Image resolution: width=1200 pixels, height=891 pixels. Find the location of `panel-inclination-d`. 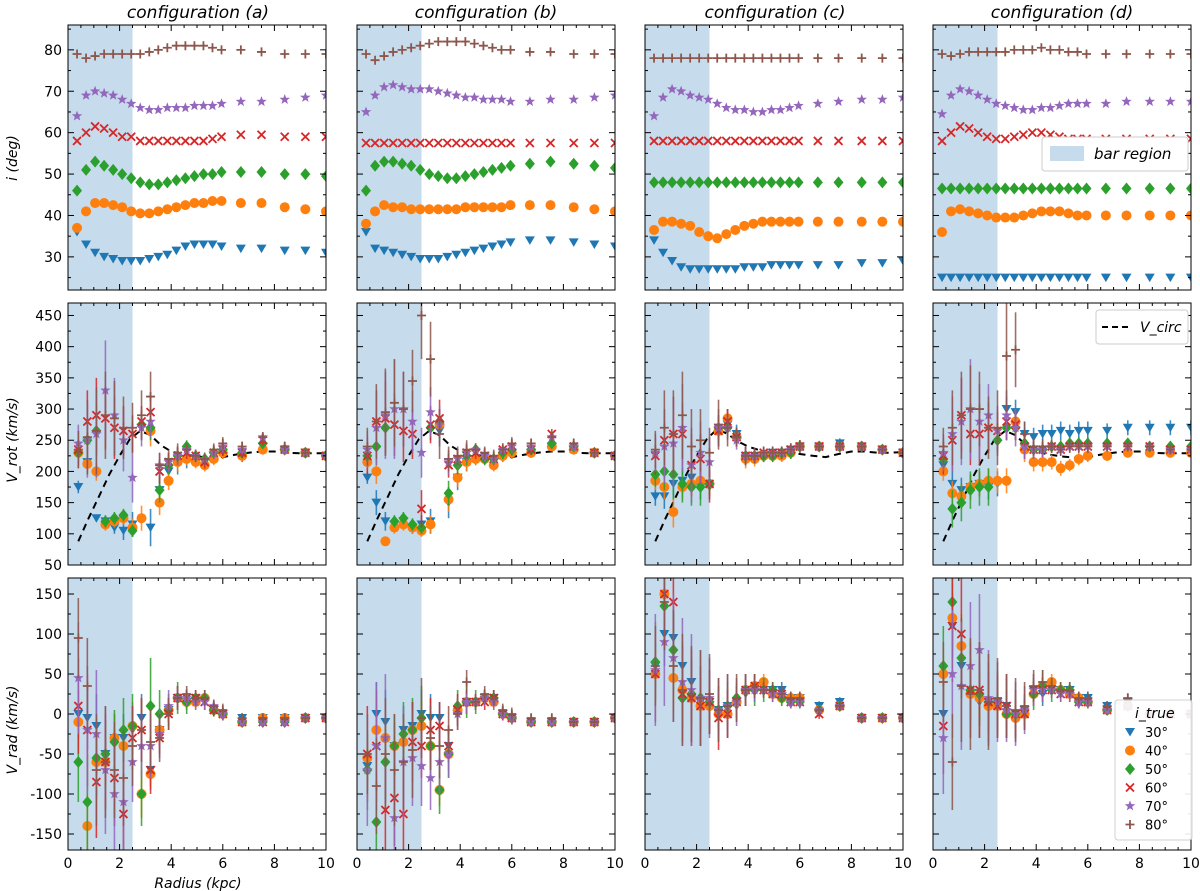

panel-inclination-d is located at coordinates (1062, 157).